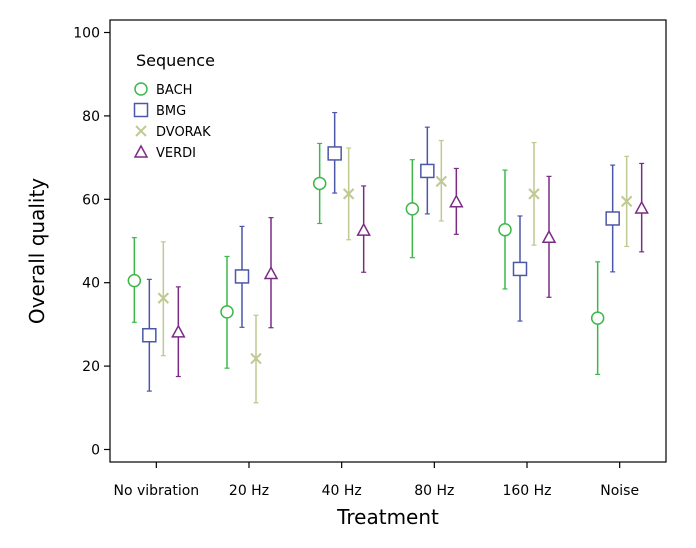 This screenshot has width=696, height=548. Describe the element at coordinates (141, 151) in the screenshot. I see `legend-marker-verdi` at that location.